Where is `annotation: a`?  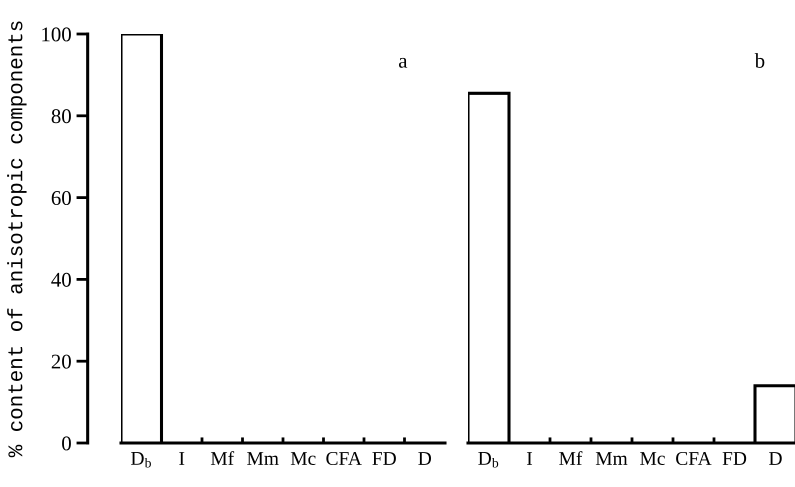 annotation: a is located at coordinates (403, 63).